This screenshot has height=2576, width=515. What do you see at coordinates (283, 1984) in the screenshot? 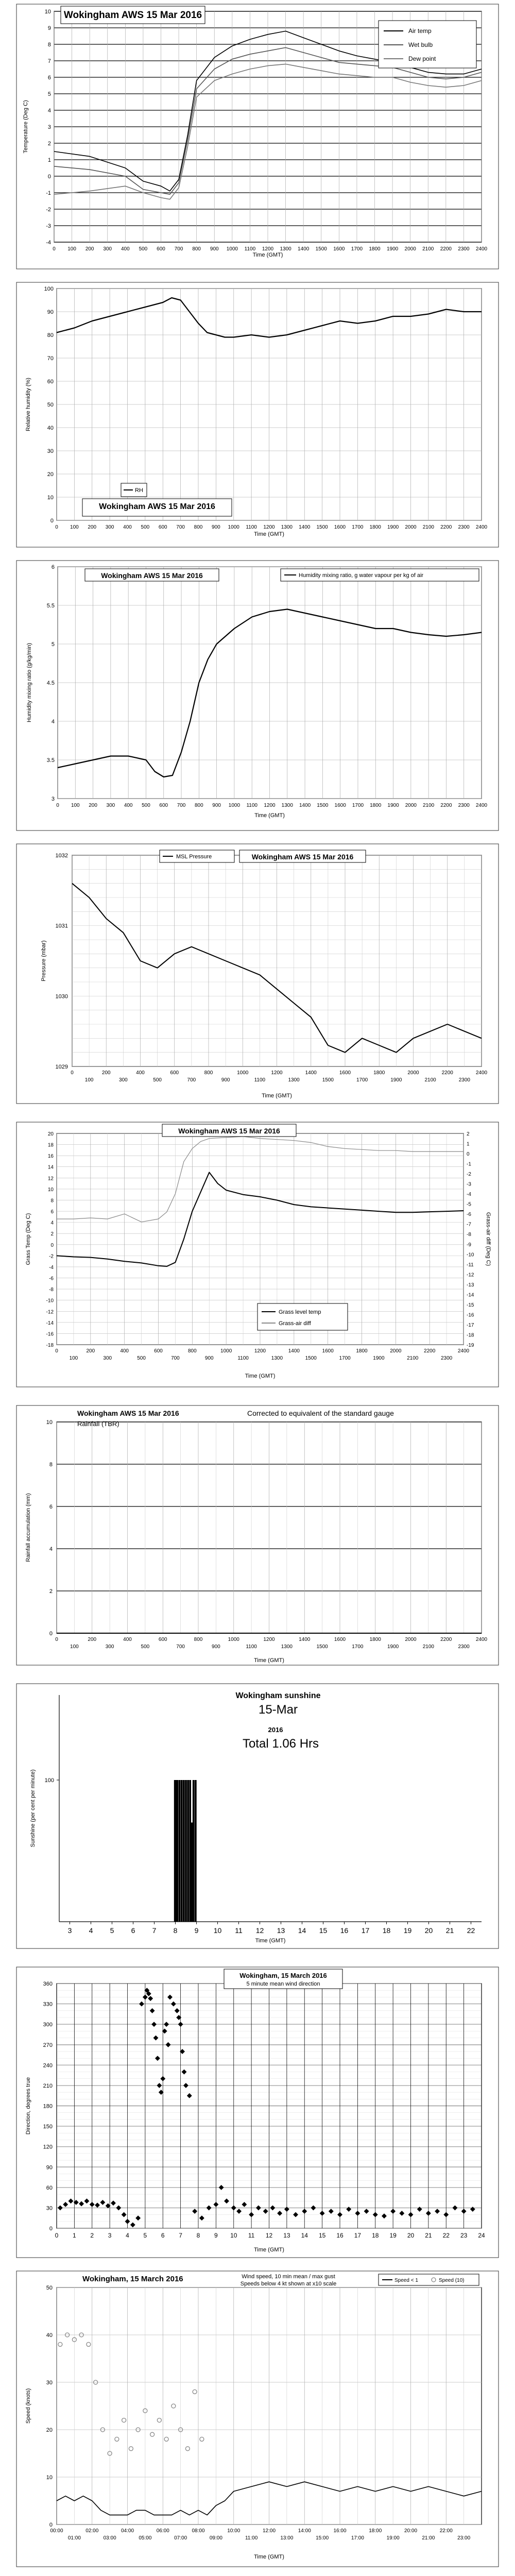
I see `chart-subtitle: 5 minute mean wind direction` at bounding box center [283, 1984].